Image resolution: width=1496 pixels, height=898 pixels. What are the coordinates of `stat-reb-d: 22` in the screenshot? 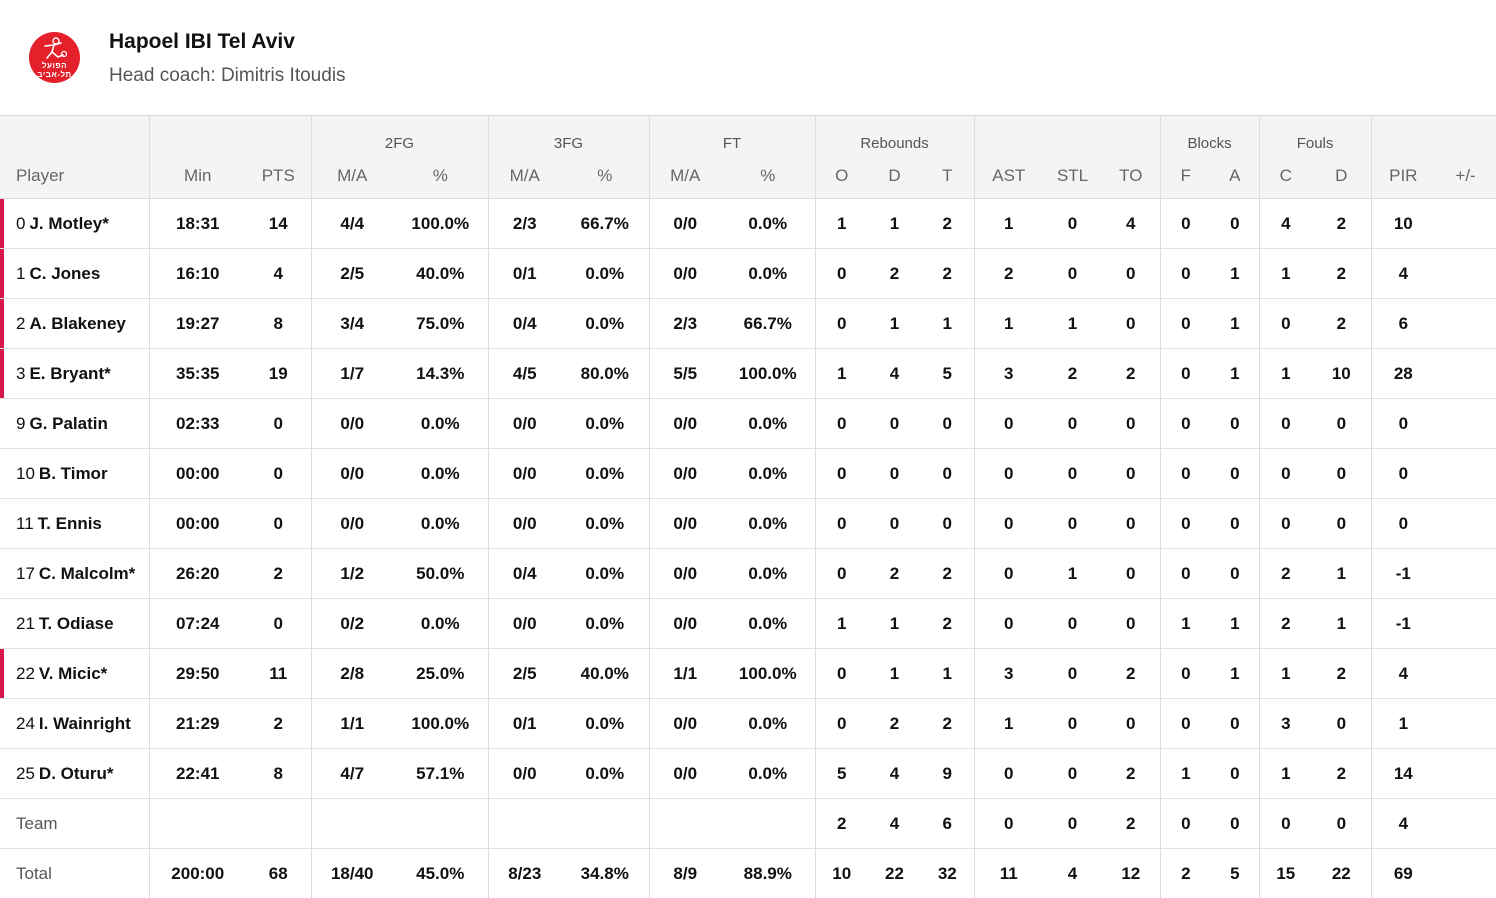 It's located at (894, 873).